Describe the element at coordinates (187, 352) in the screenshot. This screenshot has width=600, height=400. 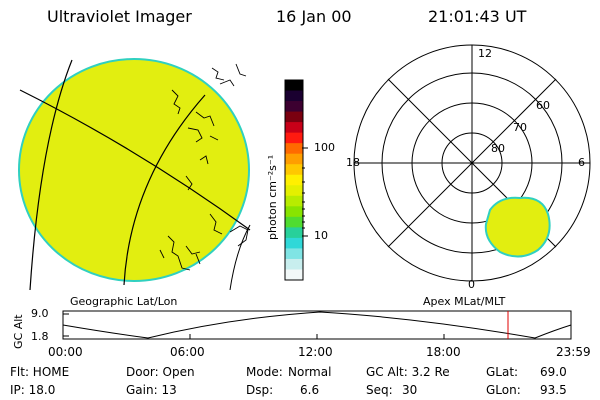
I see `altitude-xtick-0600: 06:00` at that location.